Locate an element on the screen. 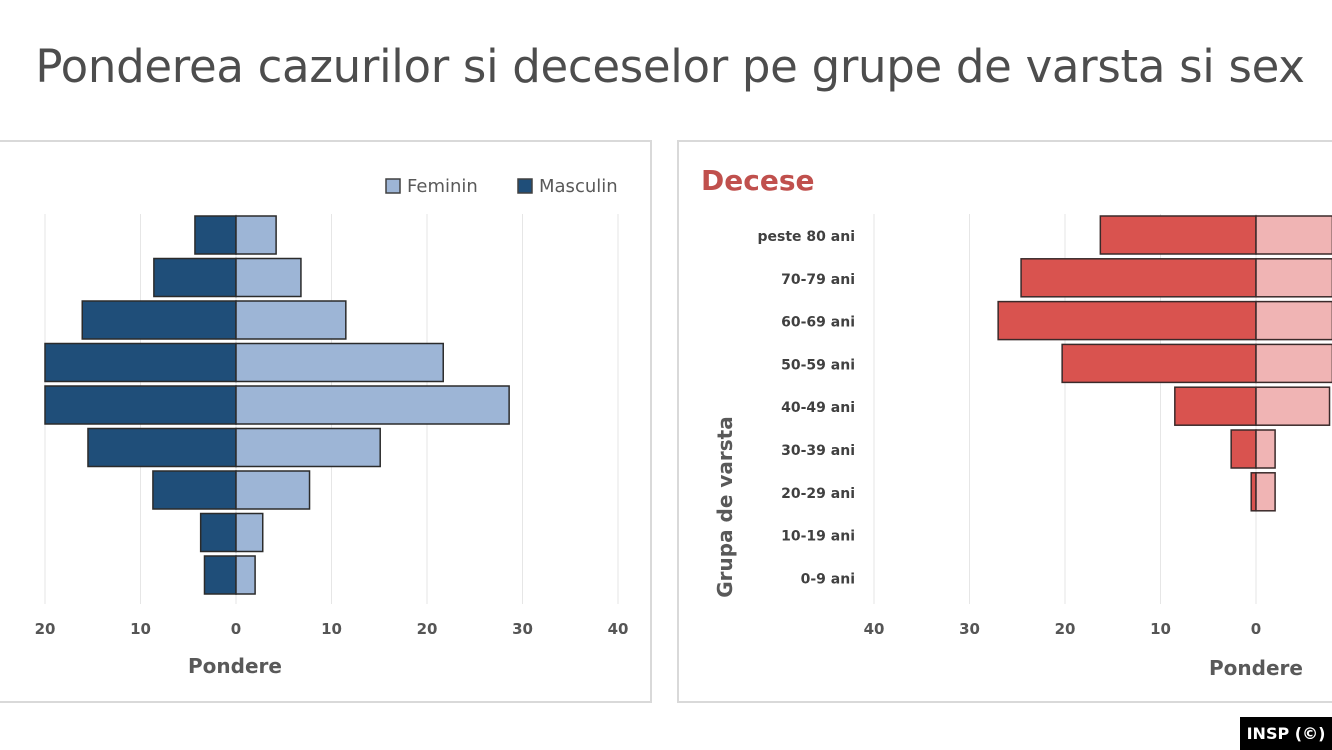  legend-swatch-feminin is located at coordinates (393, 186).